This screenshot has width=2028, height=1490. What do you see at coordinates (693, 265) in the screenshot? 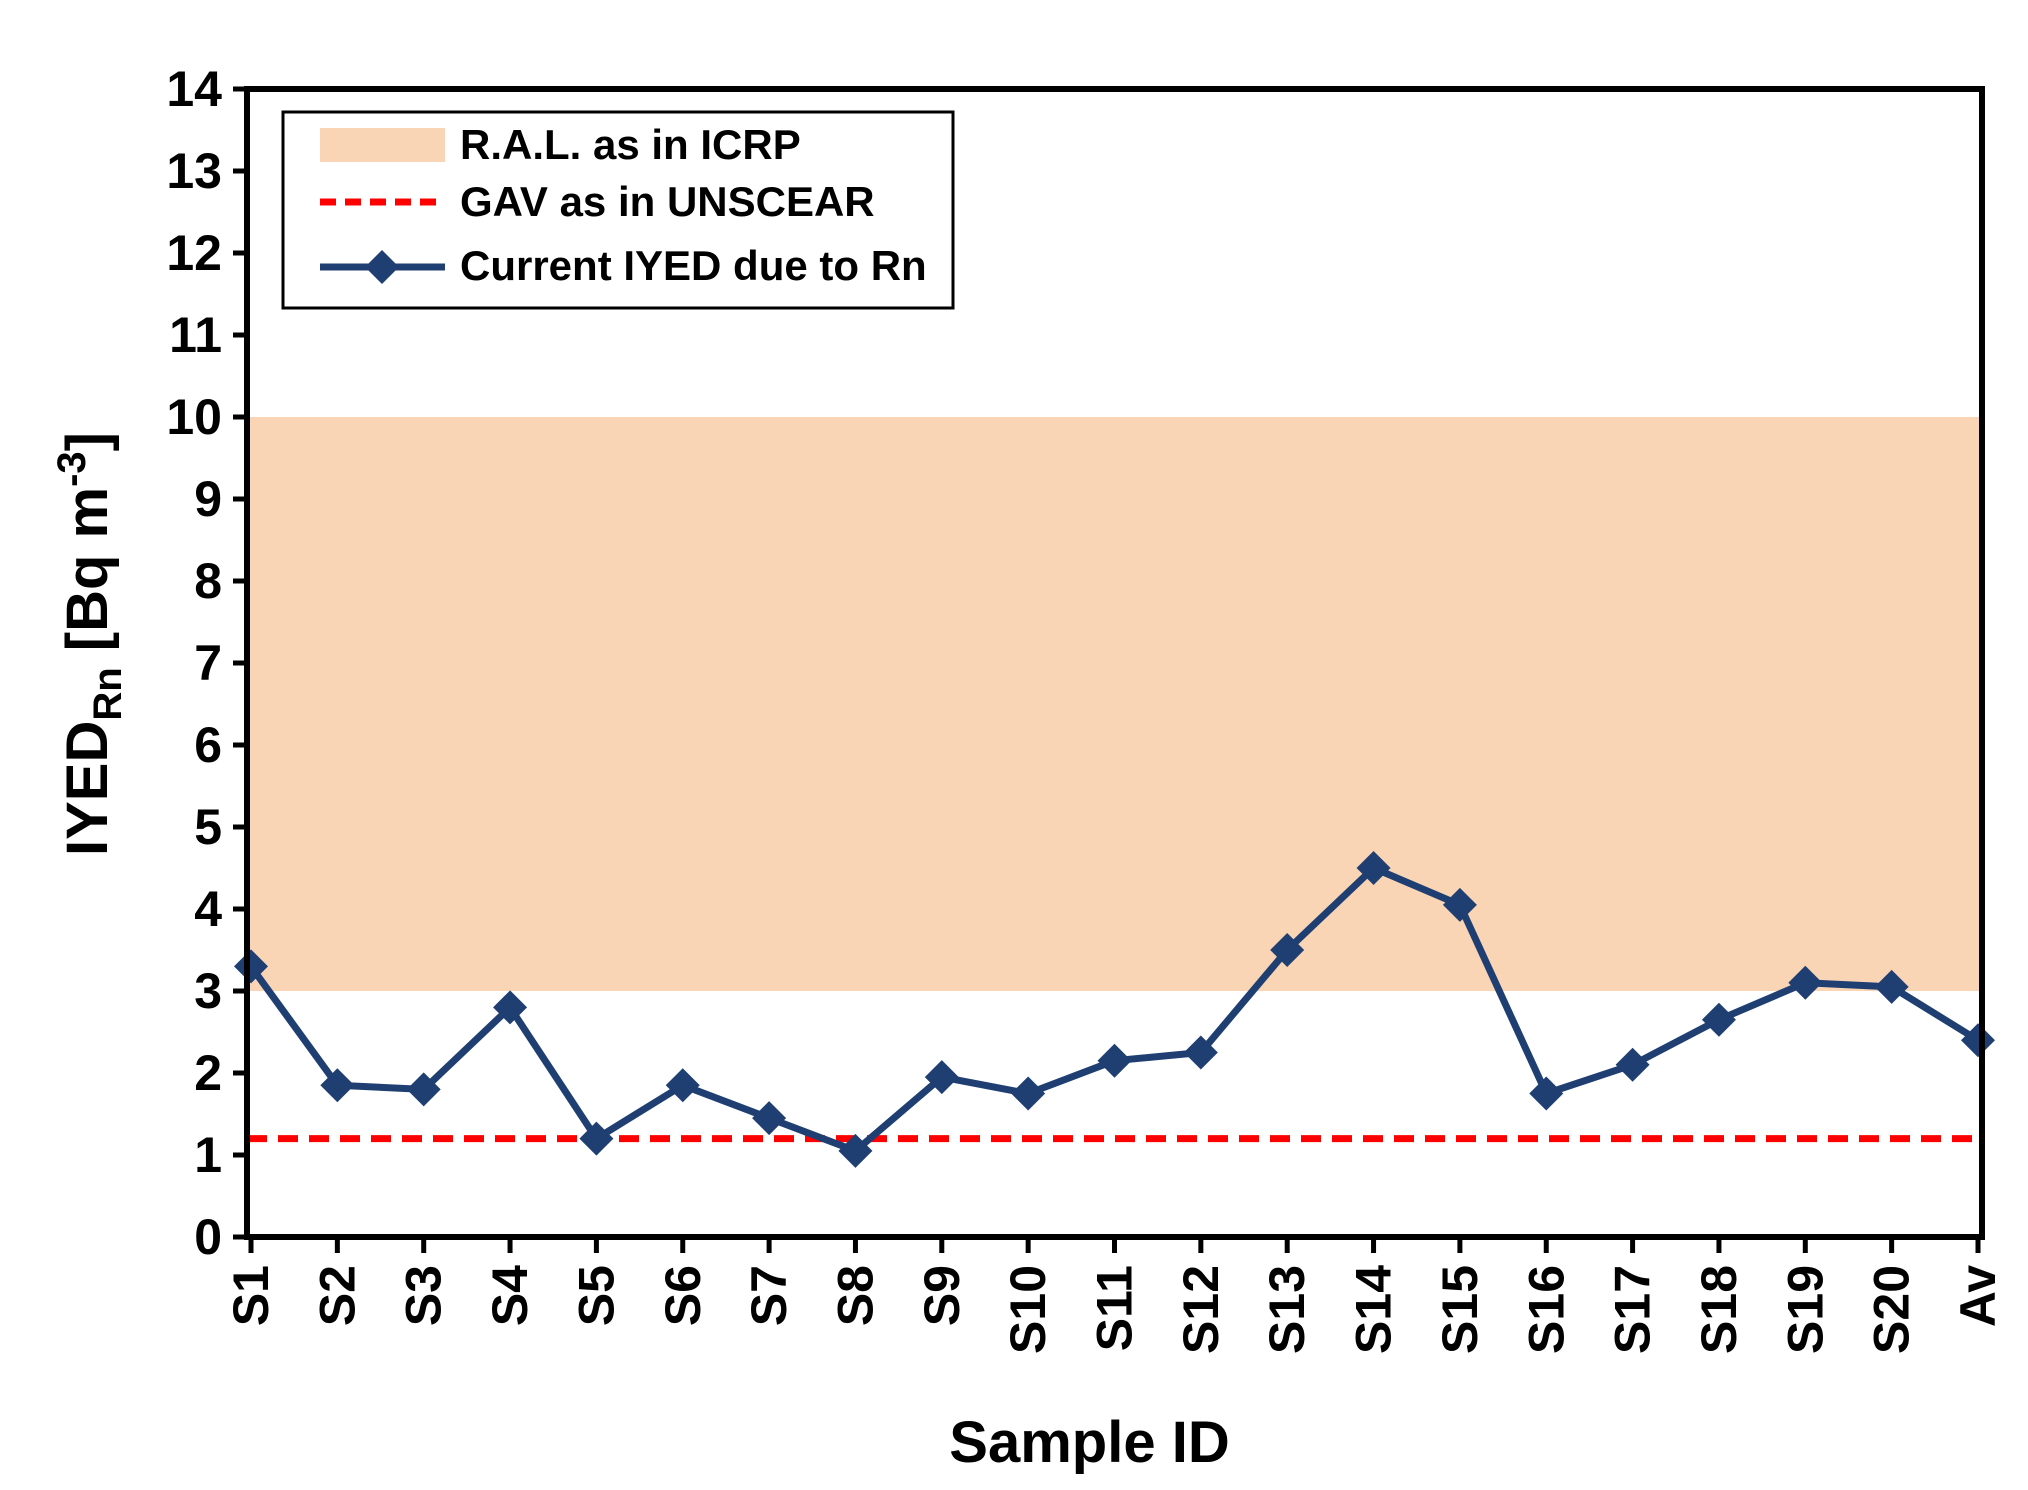
I see `legend-entry-series: Current IYED due to Rn` at bounding box center [693, 265].